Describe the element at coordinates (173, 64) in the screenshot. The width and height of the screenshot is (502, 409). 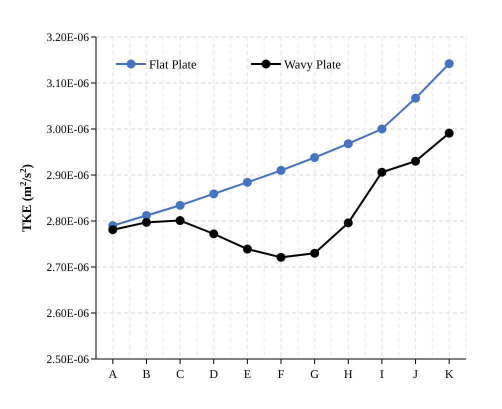
I see `legend-label: Flat Plate` at that location.